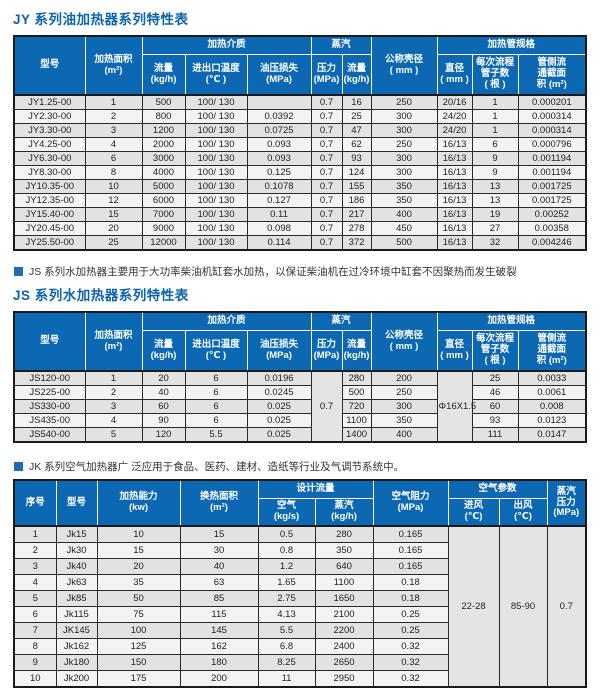 The image size is (600, 688). What do you see at coordinates (35, 550) in the screenshot?
I see `table-cell: 2` at bounding box center [35, 550].